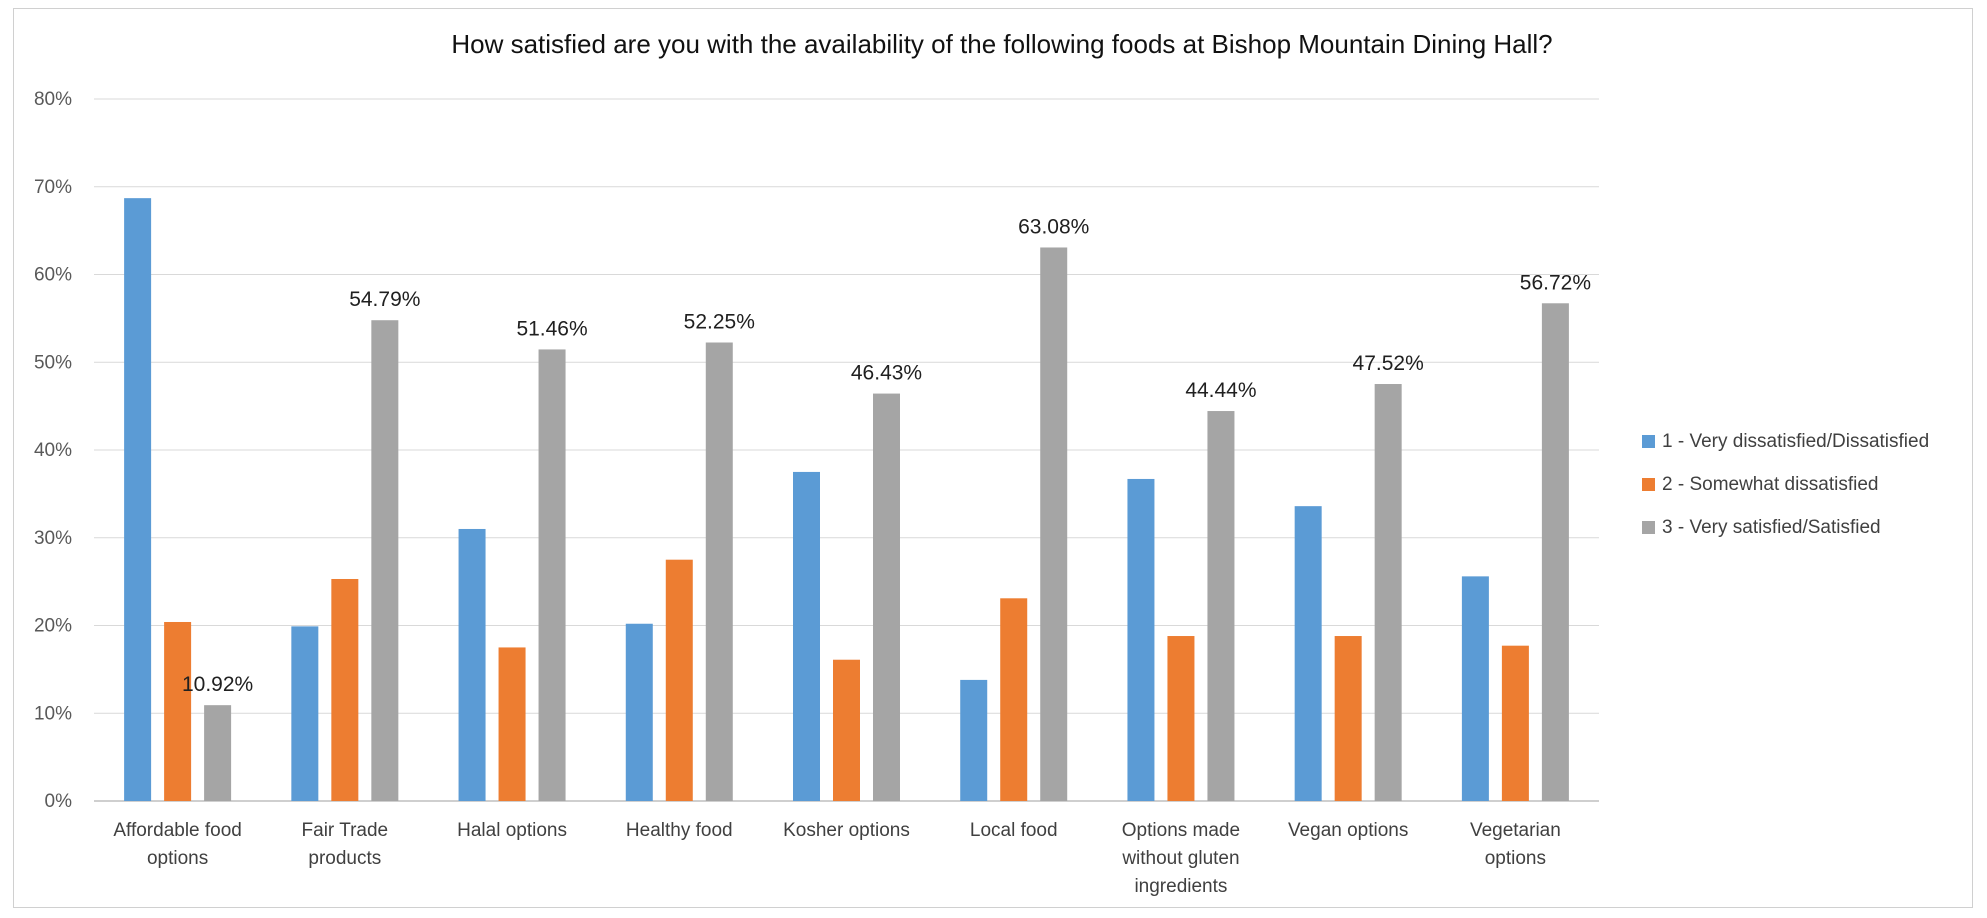 The height and width of the screenshot is (918, 1987). I want to click on x-tick-label: Kosher options, so click(846, 830).